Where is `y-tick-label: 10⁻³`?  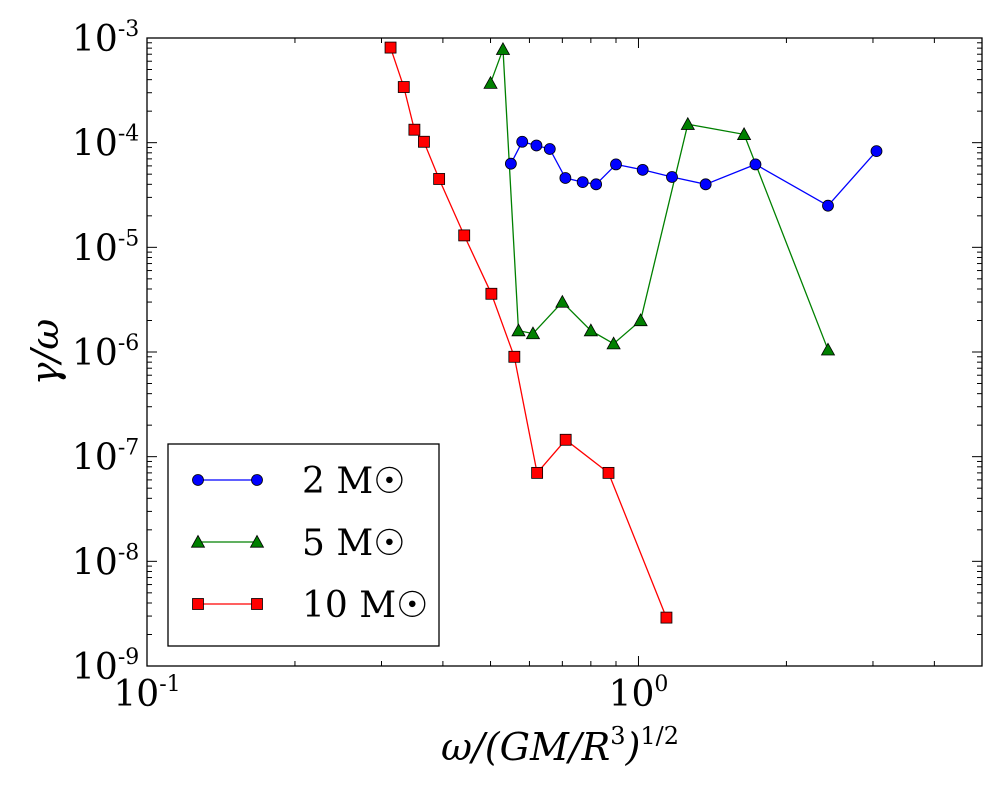
y-tick-label: 10⁻³ is located at coordinates (105, 38).